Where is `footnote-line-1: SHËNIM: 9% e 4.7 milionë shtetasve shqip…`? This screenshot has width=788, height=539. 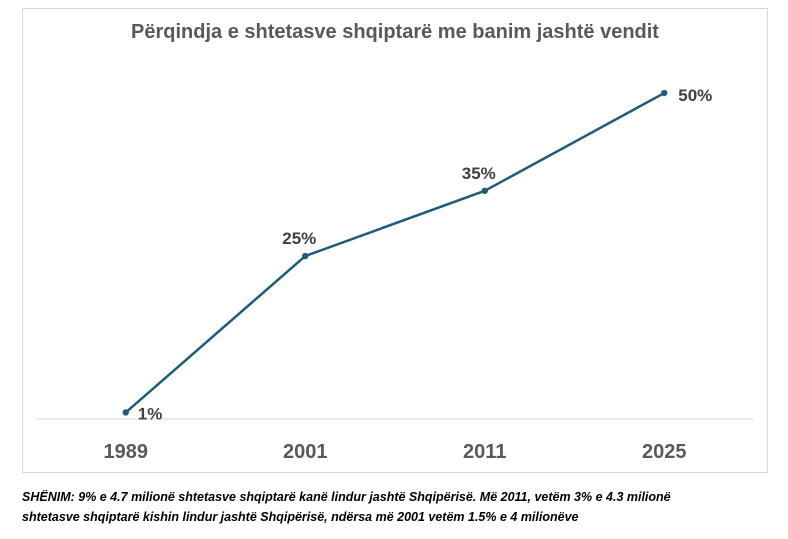
footnote-line-1: SHËNIM: 9% e 4.7 milionë shtetasve shqip… is located at coordinates (346, 497).